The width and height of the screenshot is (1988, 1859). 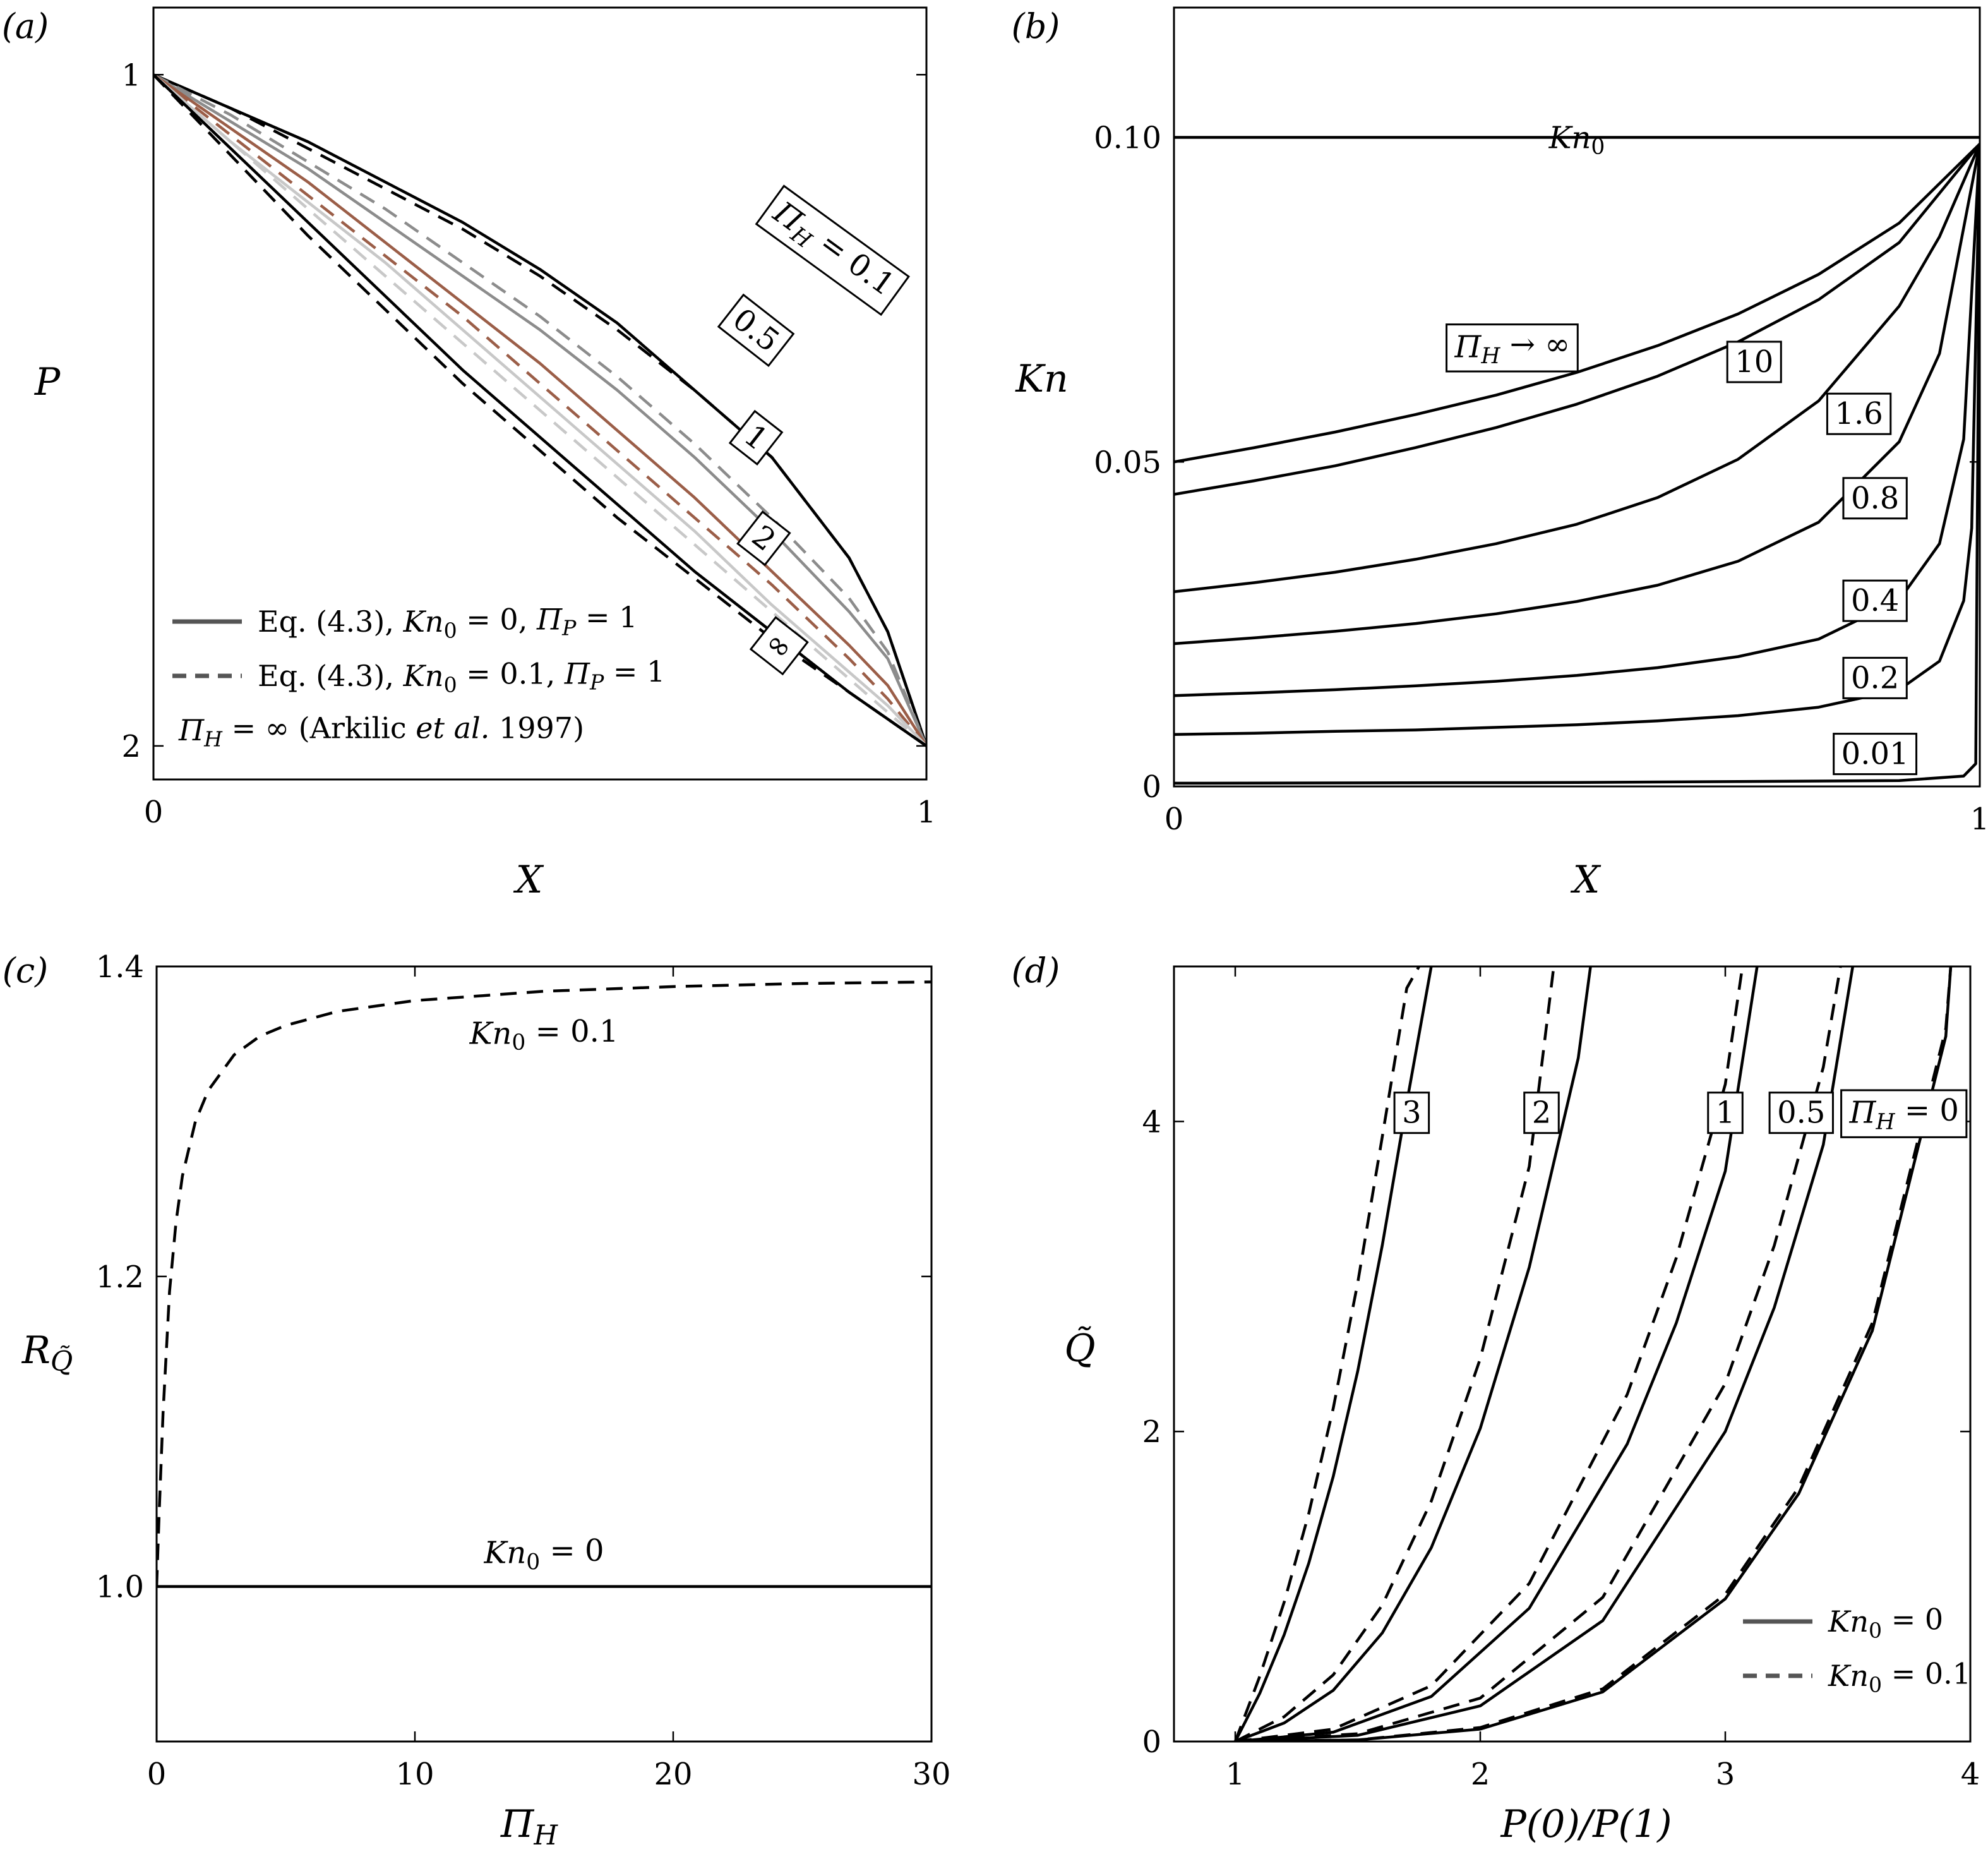 I want to click on legend-entry-text: ΠH = ∞ (Arkilic et al. 1997), so click(x=381, y=731).